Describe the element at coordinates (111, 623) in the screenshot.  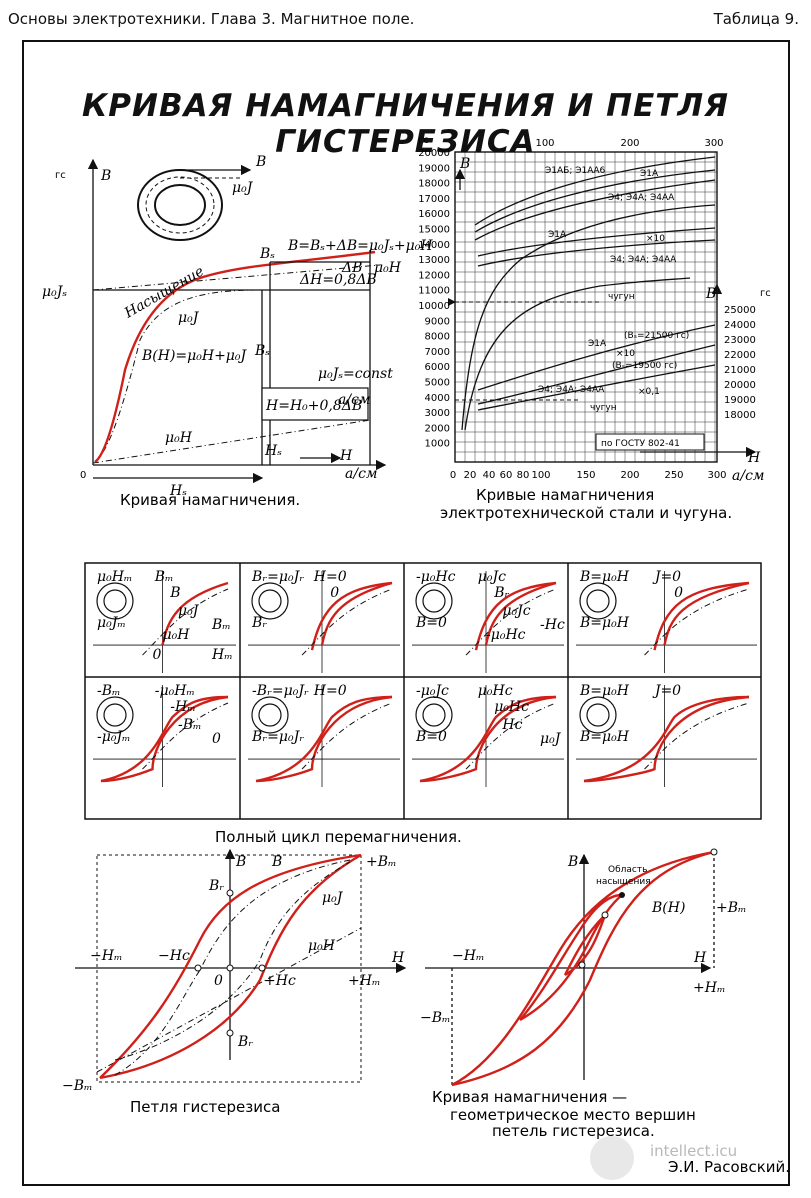
I see `cycle-label: μ₀Jₘ` at that location.